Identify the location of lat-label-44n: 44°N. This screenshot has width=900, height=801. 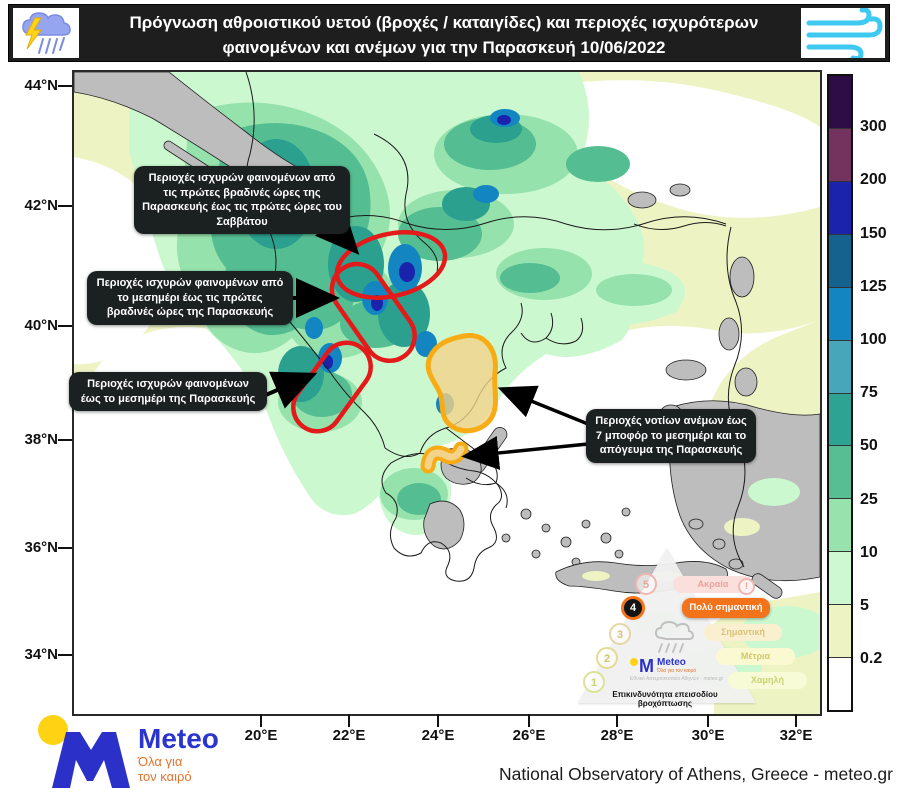
(41, 85).